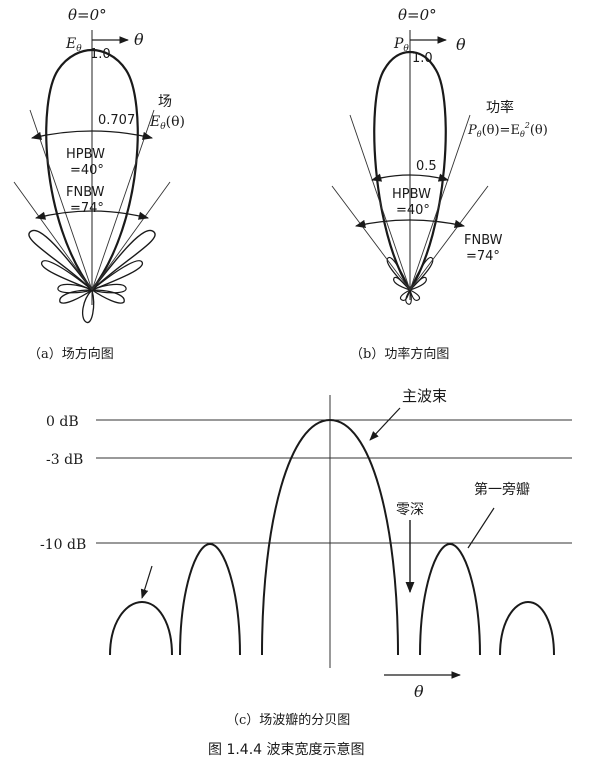 The height and width of the screenshot is (767, 604). I want to click on main-beam-arrow, so click(385, 424).